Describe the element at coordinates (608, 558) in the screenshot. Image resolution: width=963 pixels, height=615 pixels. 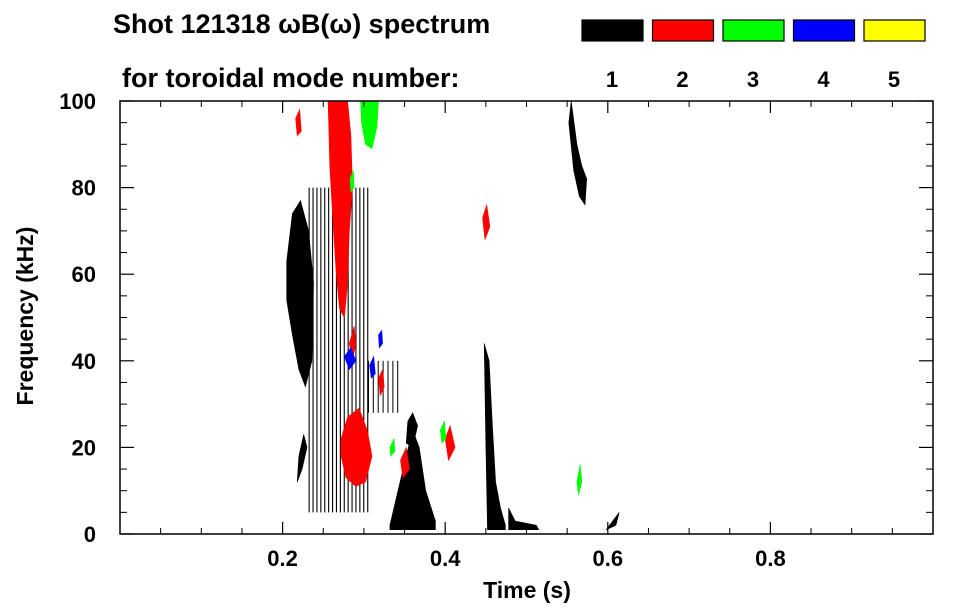
I see `x-tick-label: 0.6` at that location.